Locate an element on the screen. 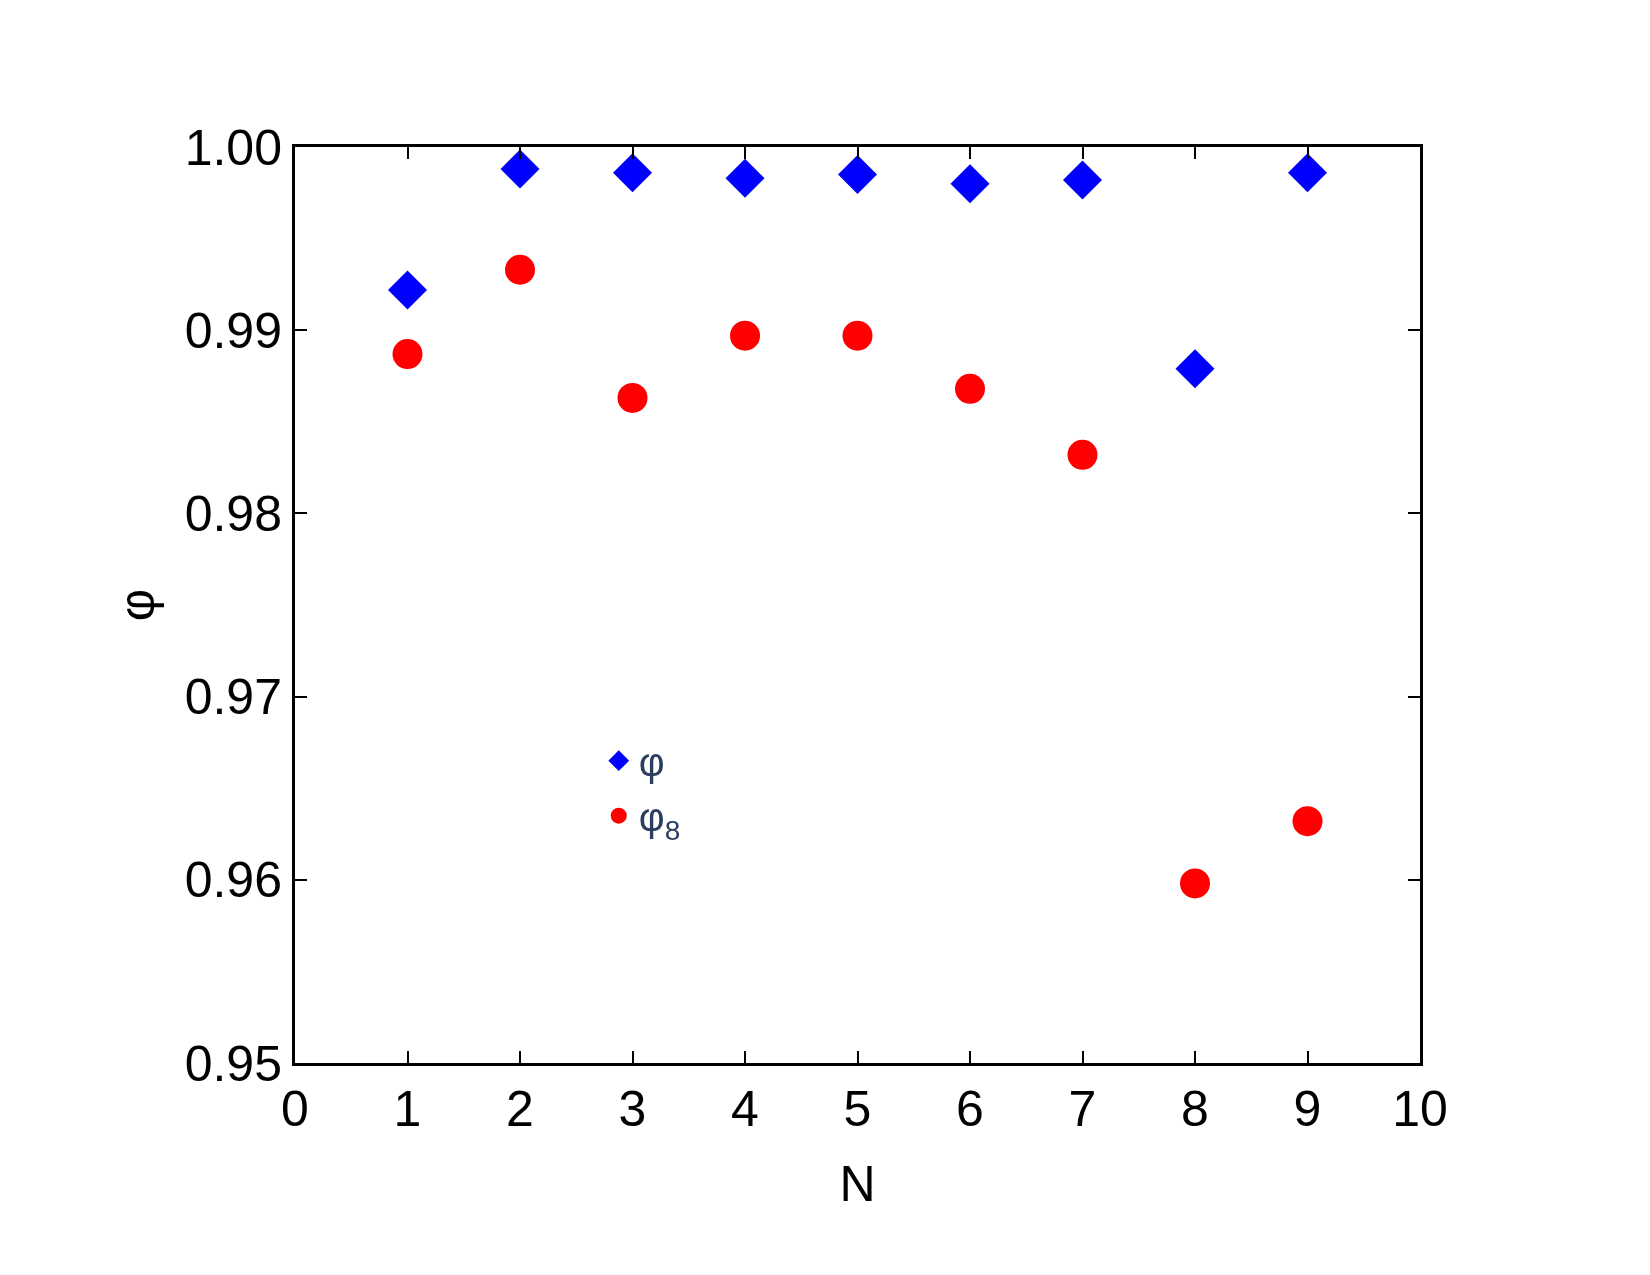 This screenshot has height=1275, width=1650. legend-label: φ$_{8}$ is located at coordinates (659, 820).